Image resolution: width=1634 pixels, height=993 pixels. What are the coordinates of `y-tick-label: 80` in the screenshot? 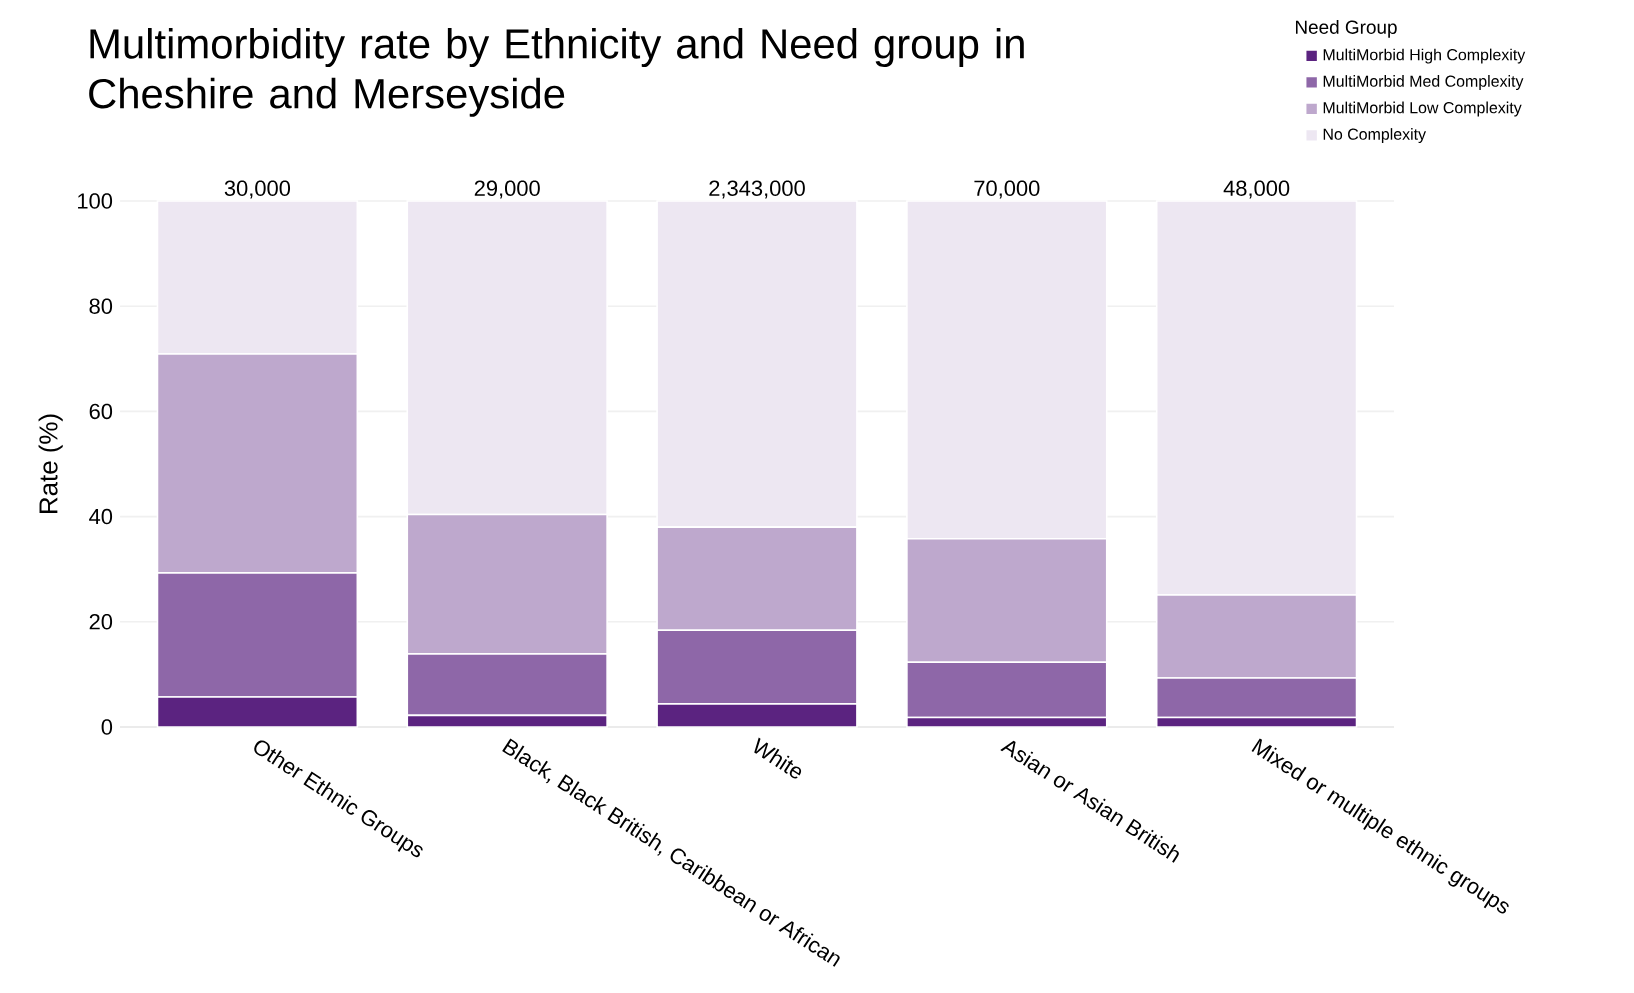 It's located at (101, 306).